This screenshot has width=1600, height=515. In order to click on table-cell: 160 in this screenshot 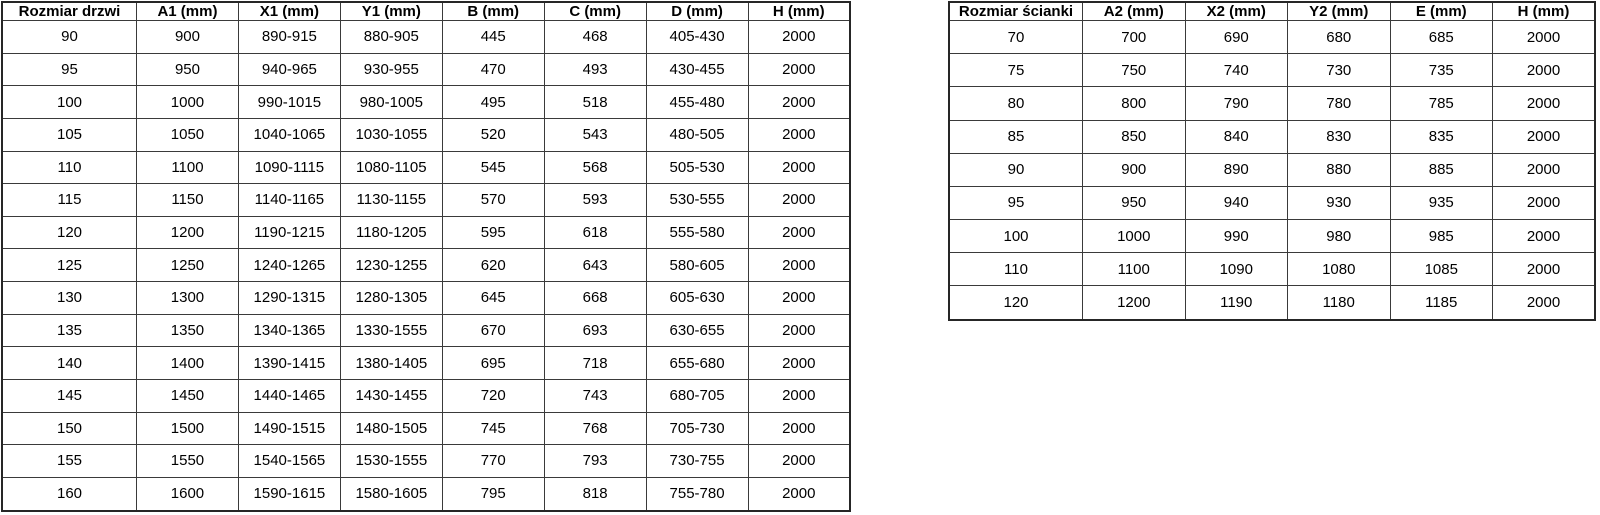, I will do `click(69, 494)`.